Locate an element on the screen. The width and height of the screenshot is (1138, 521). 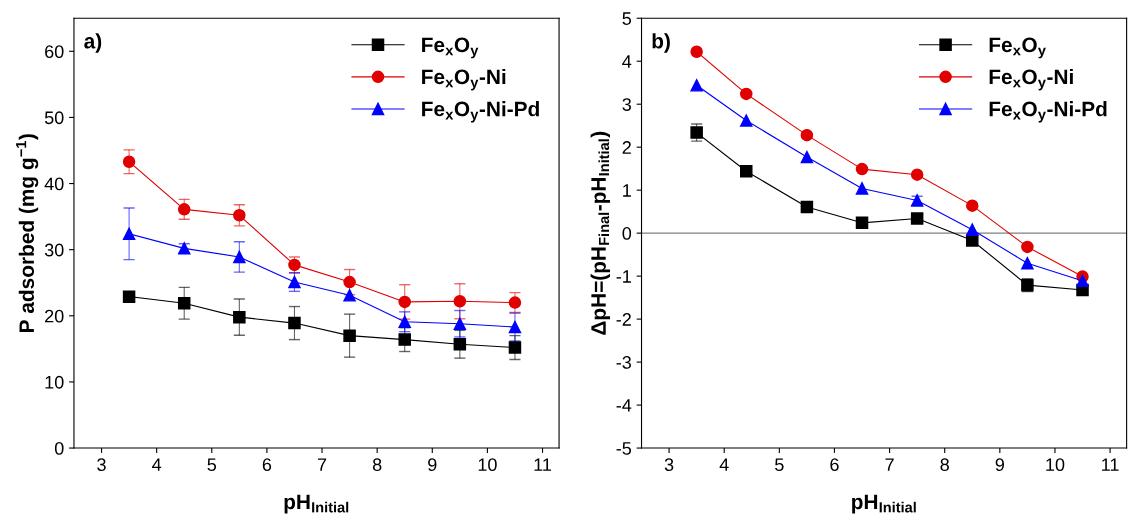
y-tick-label: 10 is located at coordinates (54, 382).